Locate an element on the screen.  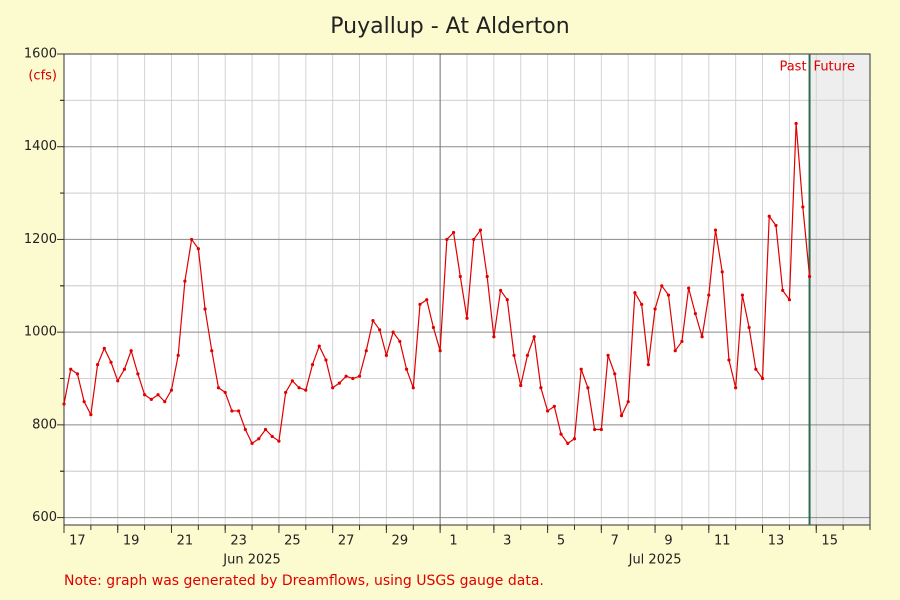
y-axis-label: (cfs) is located at coordinates (42, 76).